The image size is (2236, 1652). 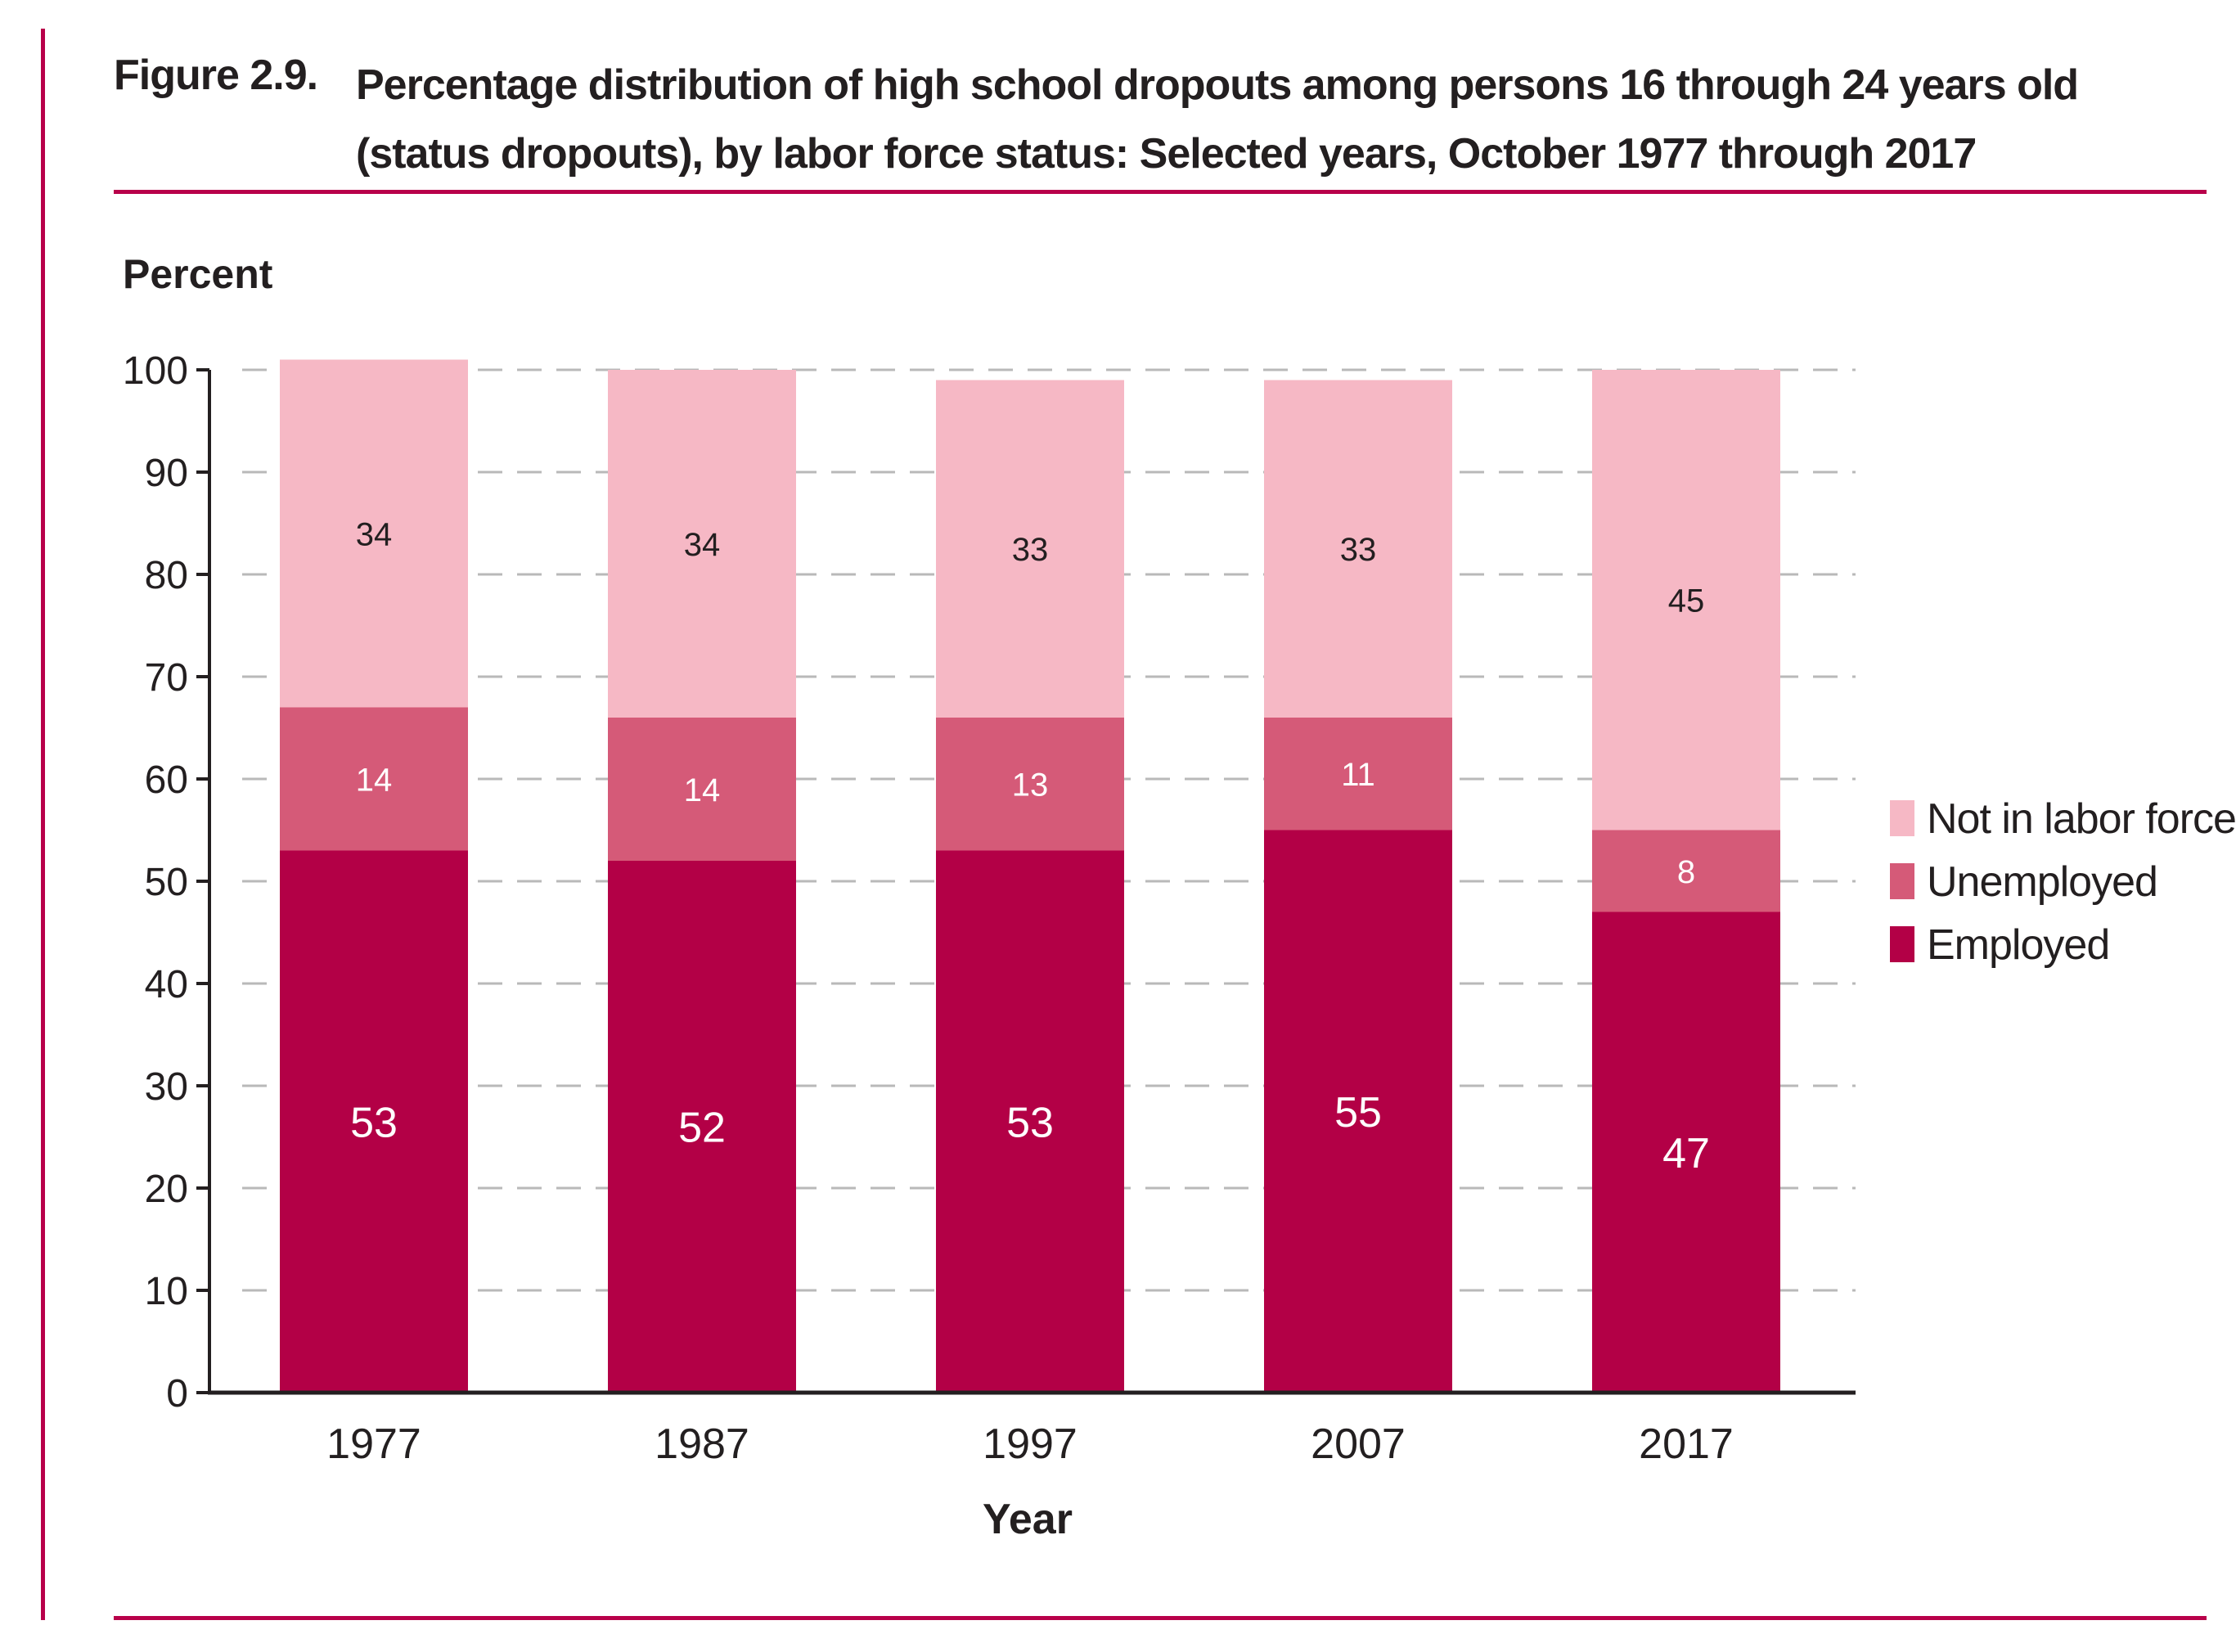 What do you see at coordinates (2018, 945) in the screenshot?
I see `legend-label: Employed` at bounding box center [2018, 945].